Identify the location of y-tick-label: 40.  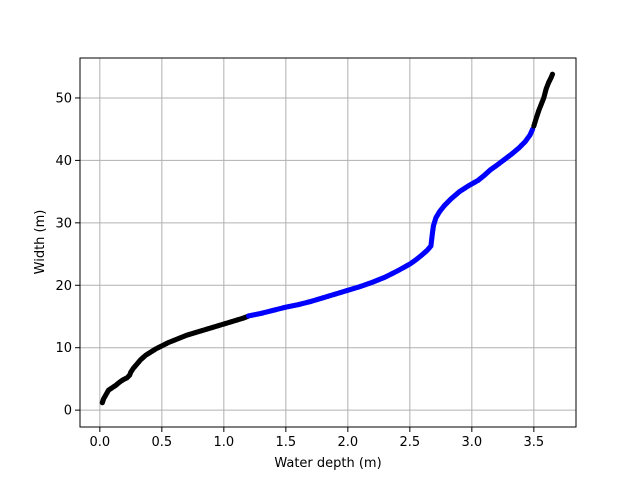
(63, 161).